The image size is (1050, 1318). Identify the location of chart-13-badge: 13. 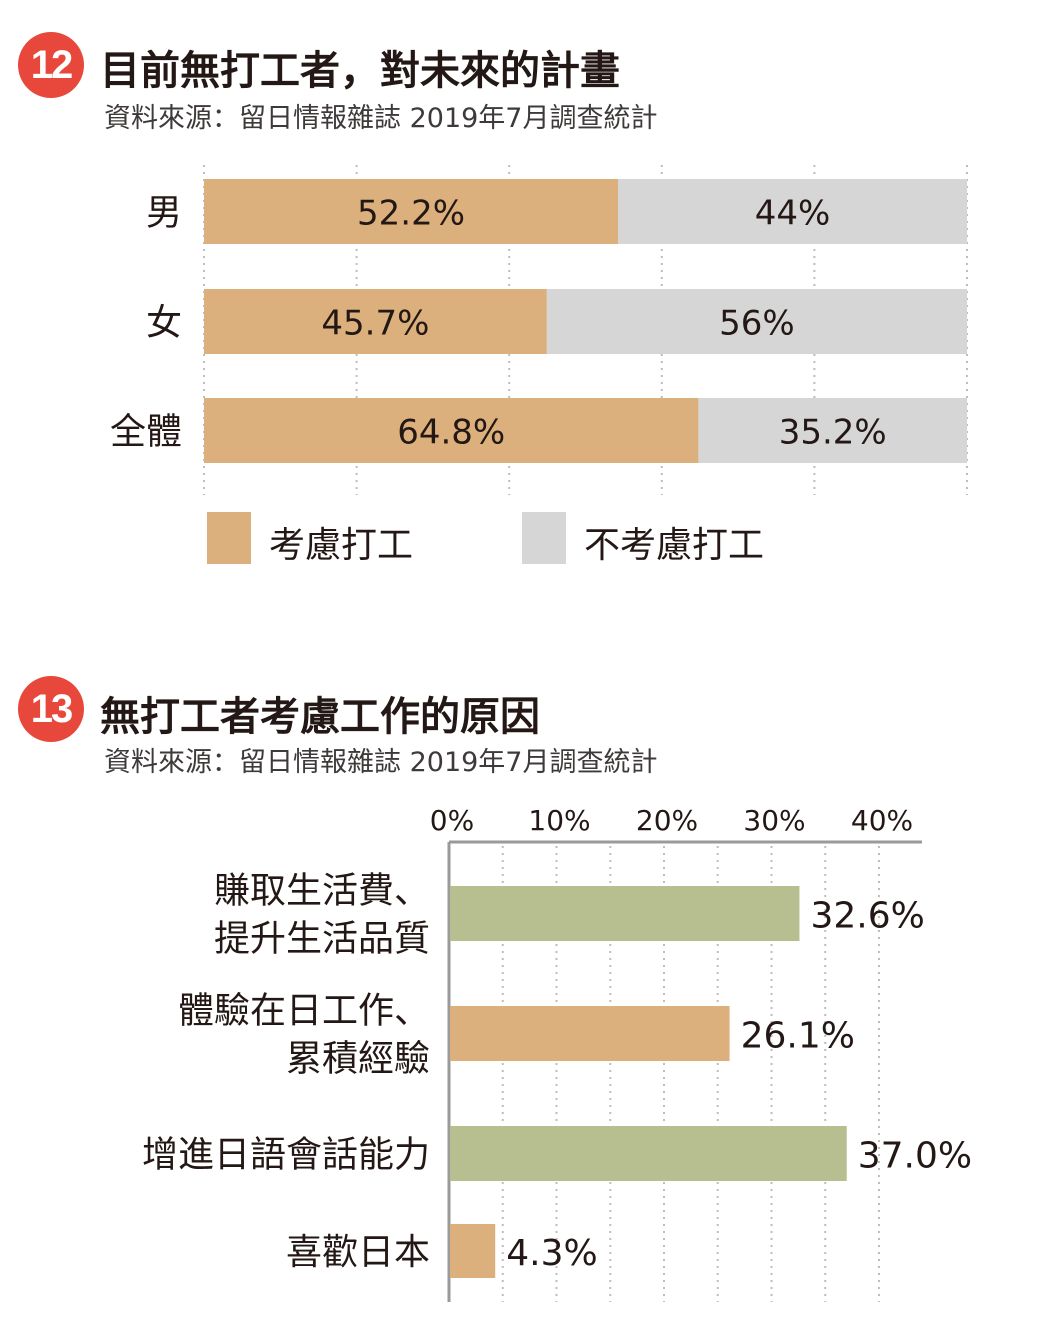
(51, 709).